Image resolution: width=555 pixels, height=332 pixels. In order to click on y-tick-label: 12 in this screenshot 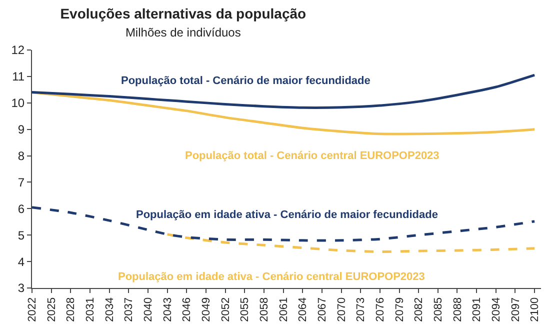, I will do `click(18, 50)`.